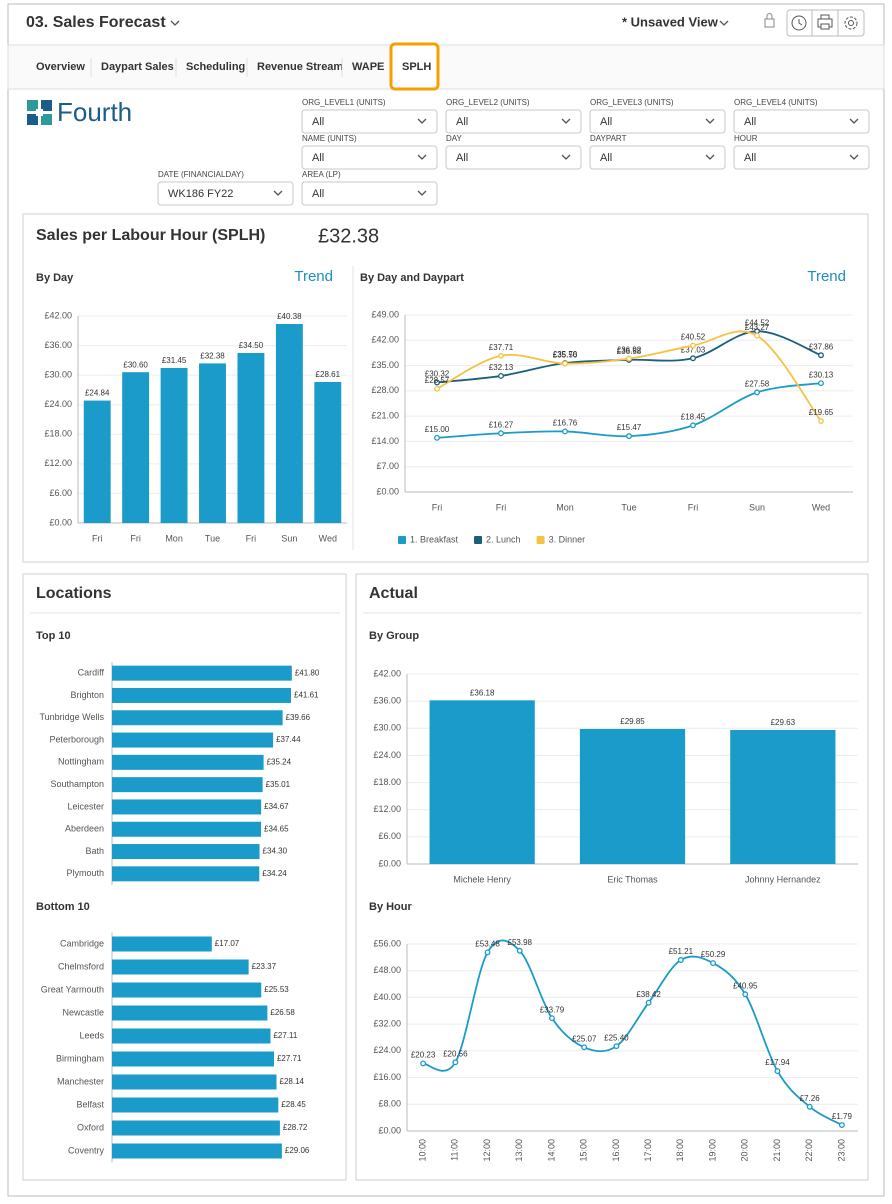 Image resolution: width=892 pixels, height=1204 pixels. I want to click on data-label: £44.52, so click(757, 322).